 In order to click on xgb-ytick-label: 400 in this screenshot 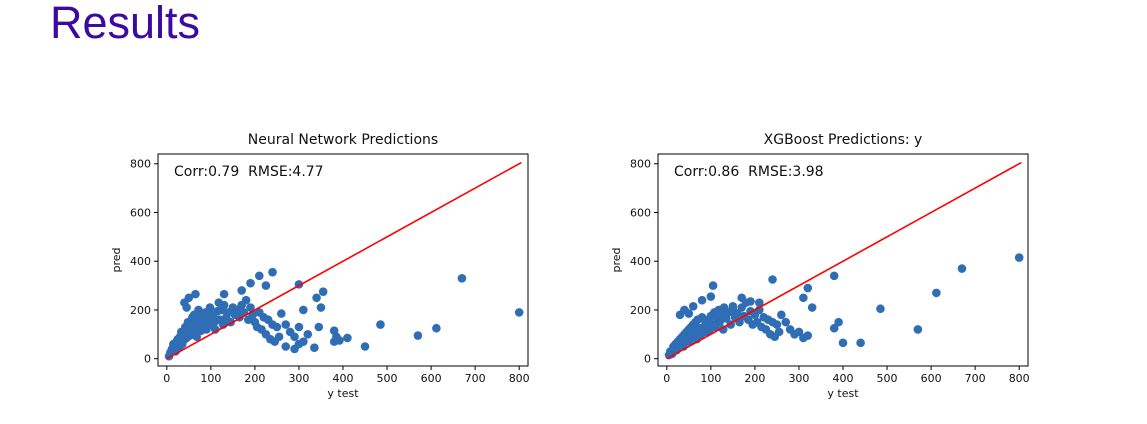, I will do `click(640, 261)`.